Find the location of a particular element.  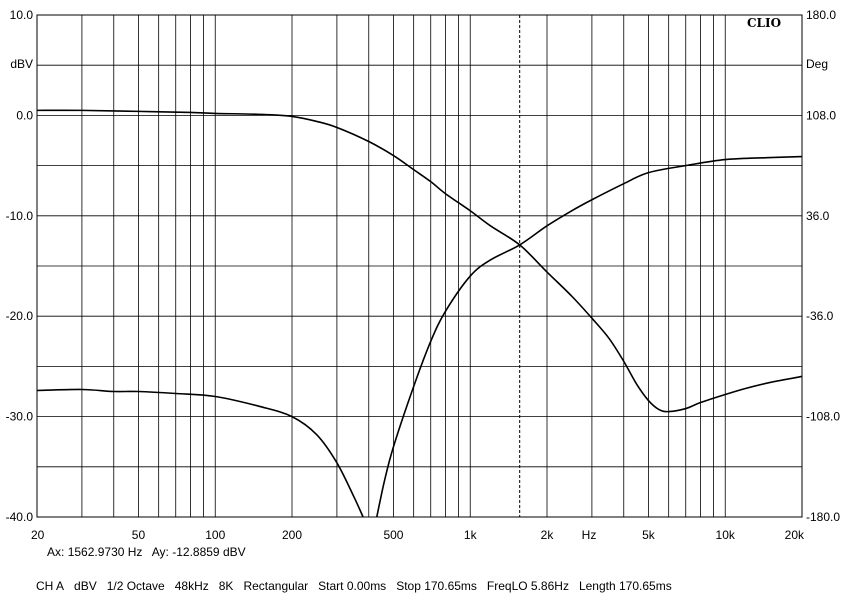

clio-brand-label: CLIO is located at coordinates (764, 23).